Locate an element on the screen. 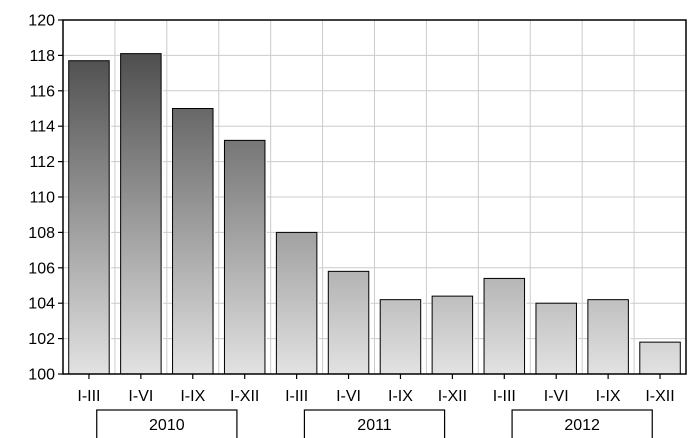 The width and height of the screenshot is (693, 438). y-tick-label: 102 is located at coordinates (41, 339).